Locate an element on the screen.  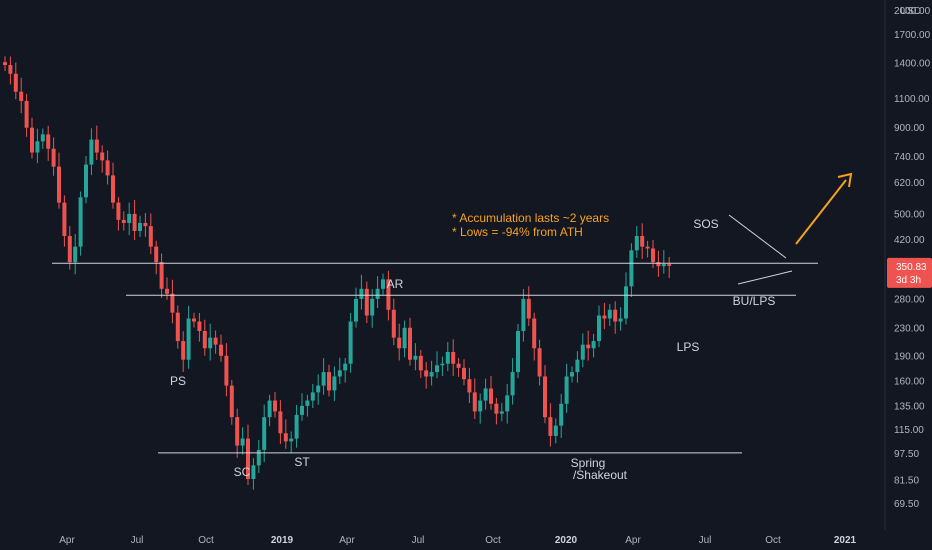
time-tick-label: Jul is located at coordinates (705, 540).